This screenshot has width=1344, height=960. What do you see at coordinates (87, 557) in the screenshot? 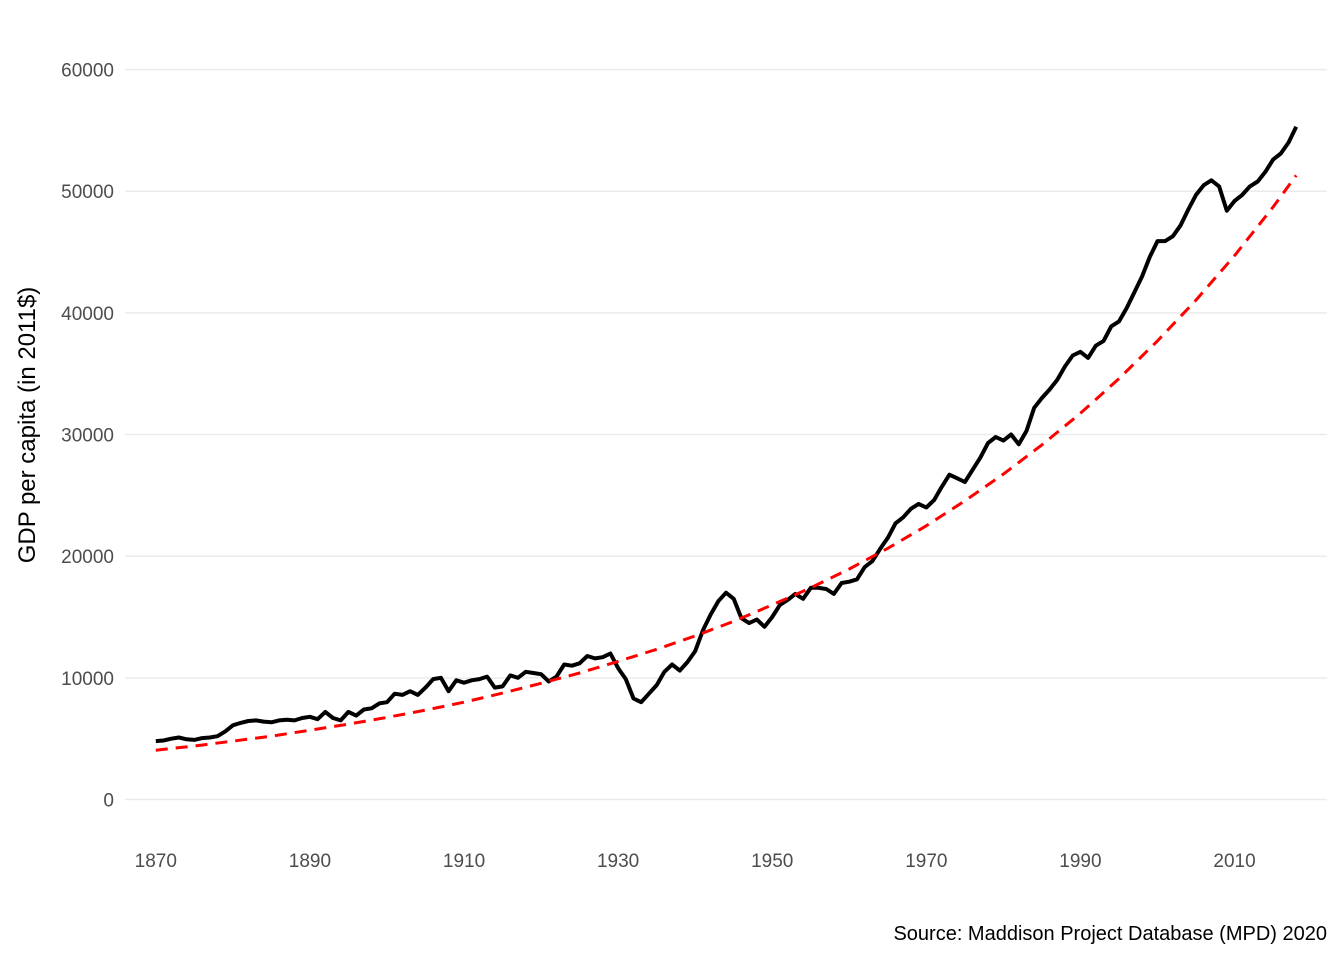
I see `y-tick-label: 20000` at bounding box center [87, 557].